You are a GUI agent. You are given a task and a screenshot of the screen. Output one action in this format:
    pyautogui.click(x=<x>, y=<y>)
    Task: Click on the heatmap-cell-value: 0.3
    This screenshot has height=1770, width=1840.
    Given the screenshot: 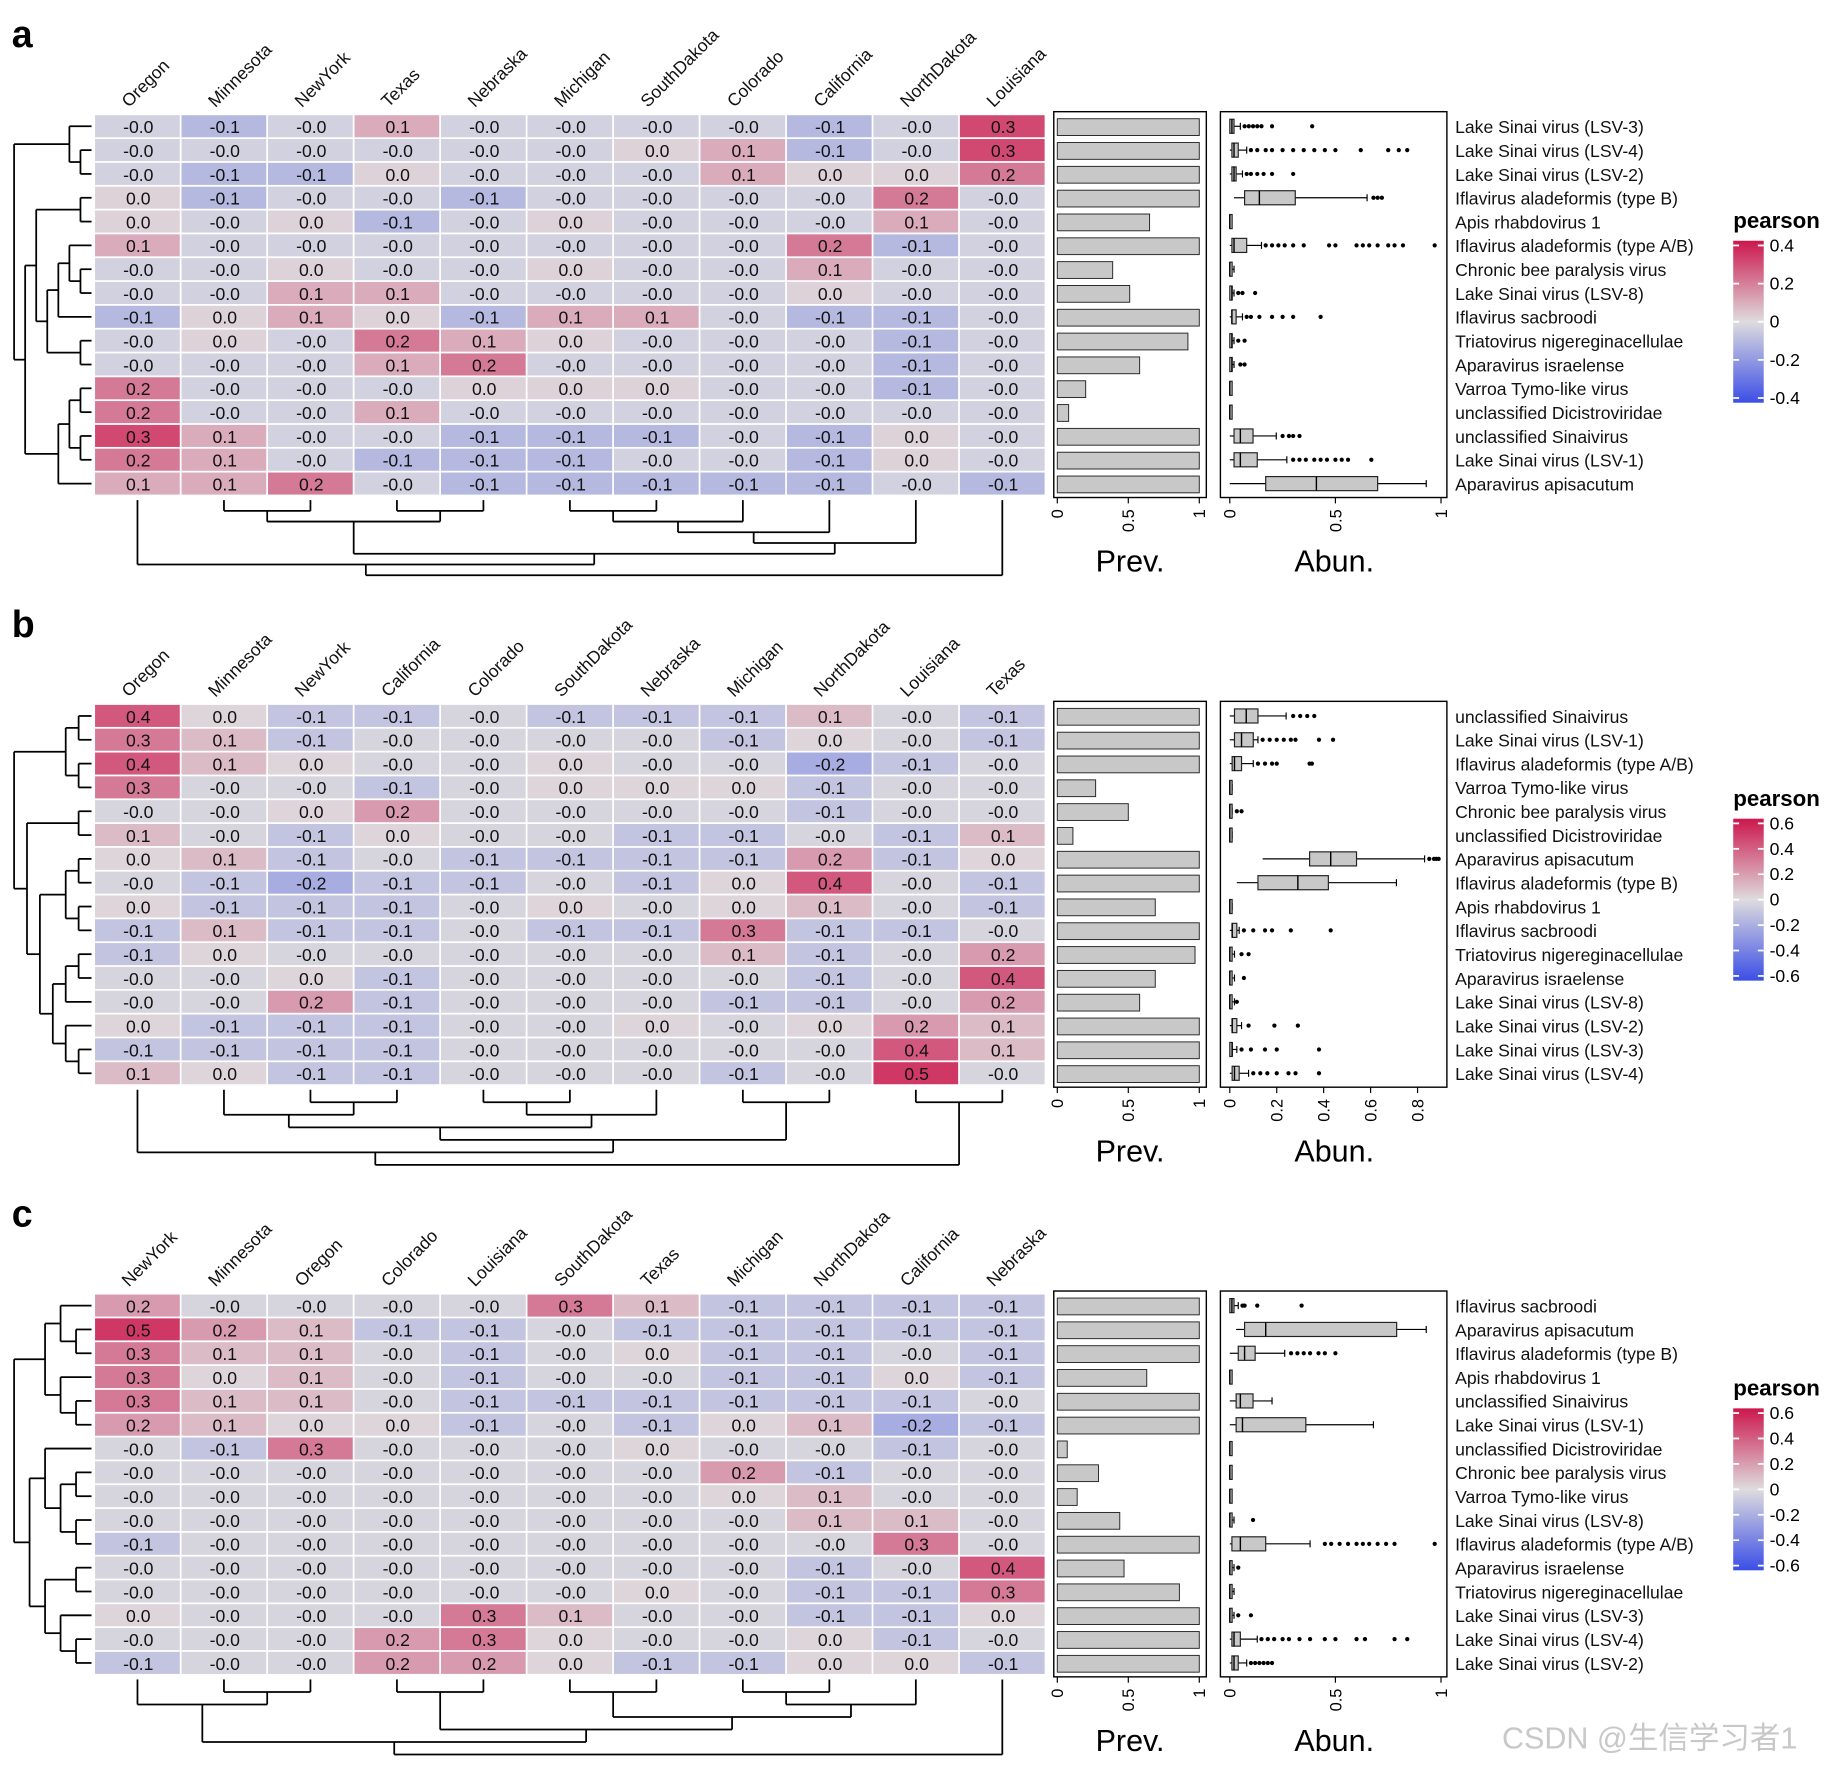 What is the action you would take?
    pyautogui.click(x=138, y=741)
    